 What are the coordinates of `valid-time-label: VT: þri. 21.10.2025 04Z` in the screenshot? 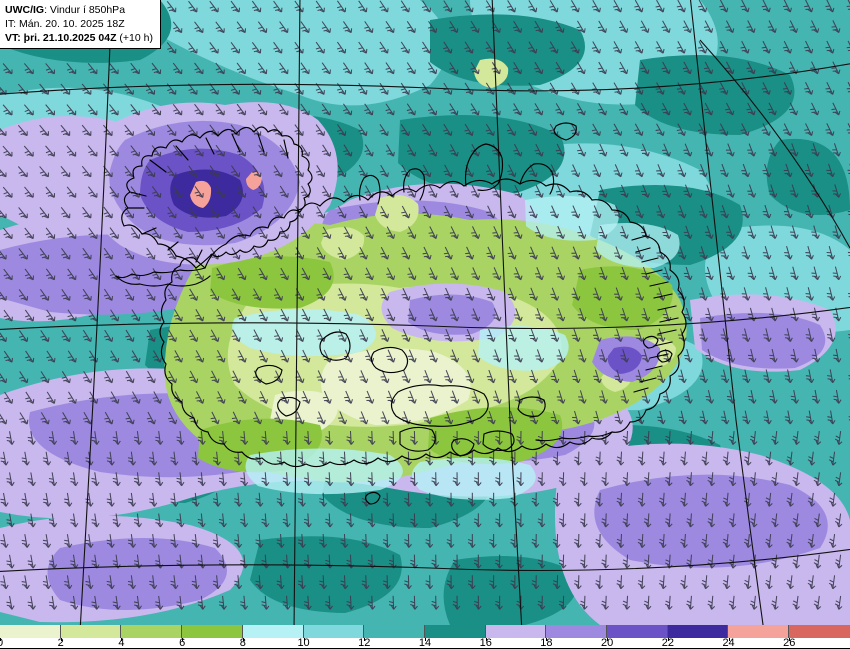 It's located at (61, 38).